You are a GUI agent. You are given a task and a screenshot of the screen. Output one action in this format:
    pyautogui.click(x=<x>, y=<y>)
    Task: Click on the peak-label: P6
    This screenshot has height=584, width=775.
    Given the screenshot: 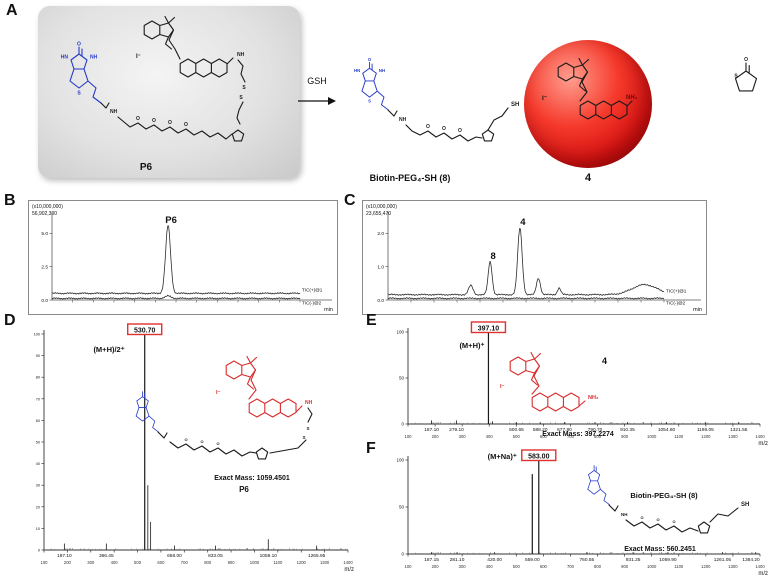 What is the action you would take?
    pyautogui.click(x=171, y=220)
    